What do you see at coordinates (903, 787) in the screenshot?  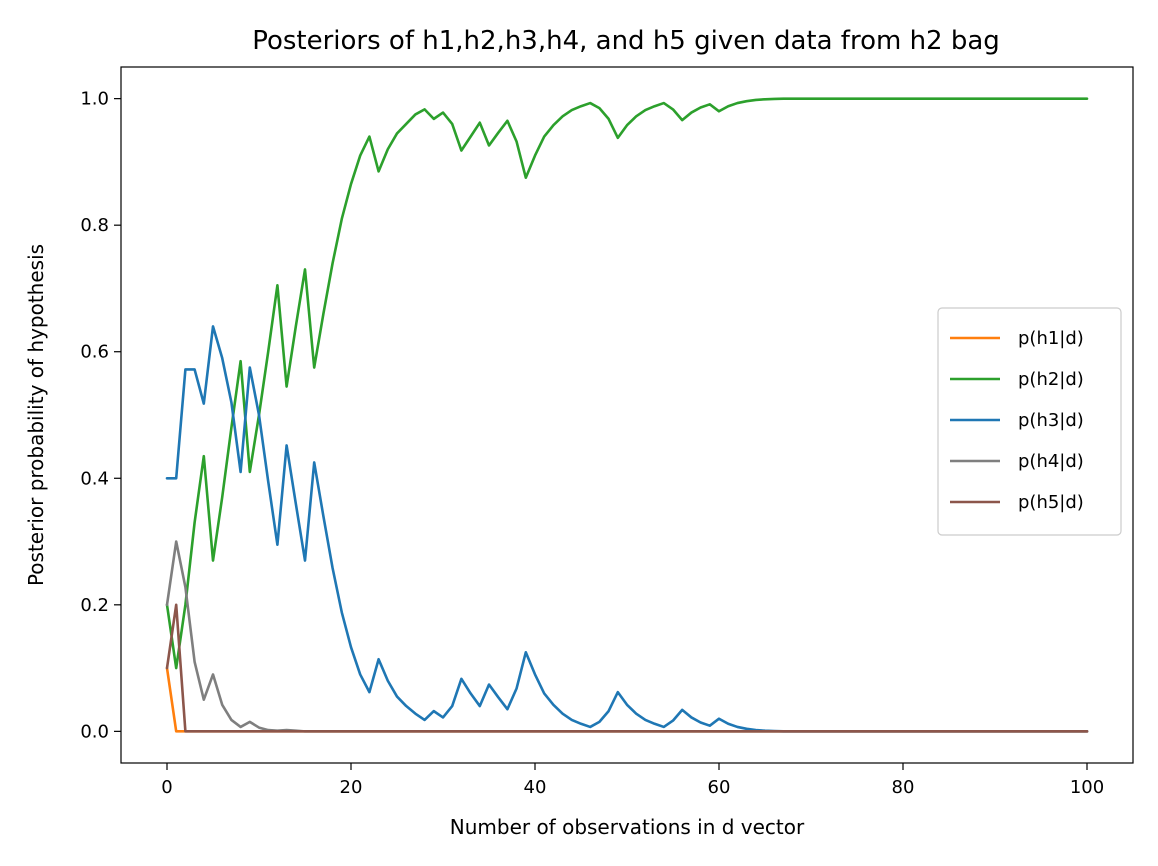 I see `x-tick-label: 80` at bounding box center [903, 787].